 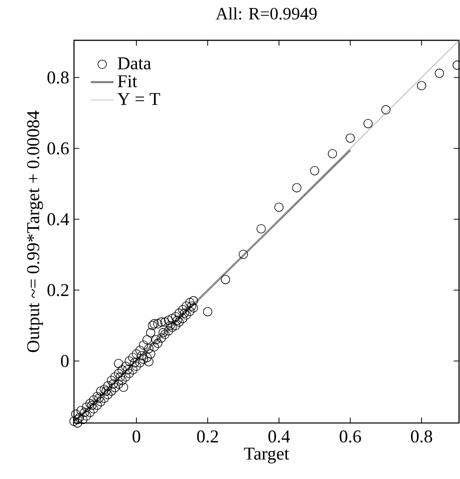 What do you see at coordinates (58, 148) in the screenshot?
I see `y-tick-label: 0.6` at bounding box center [58, 148].